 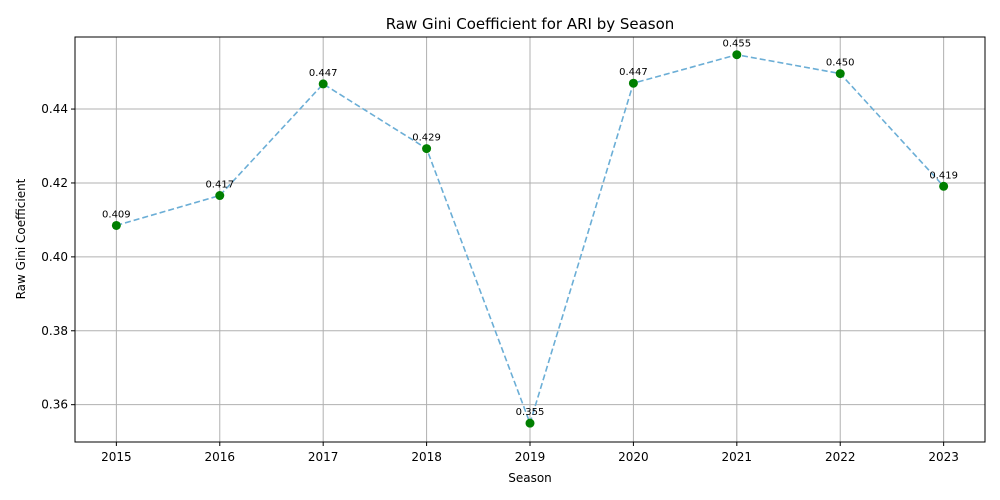 What do you see at coordinates (323, 457) in the screenshot?
I see `x-tick-label: 2017` at bounding box center [323, 457].